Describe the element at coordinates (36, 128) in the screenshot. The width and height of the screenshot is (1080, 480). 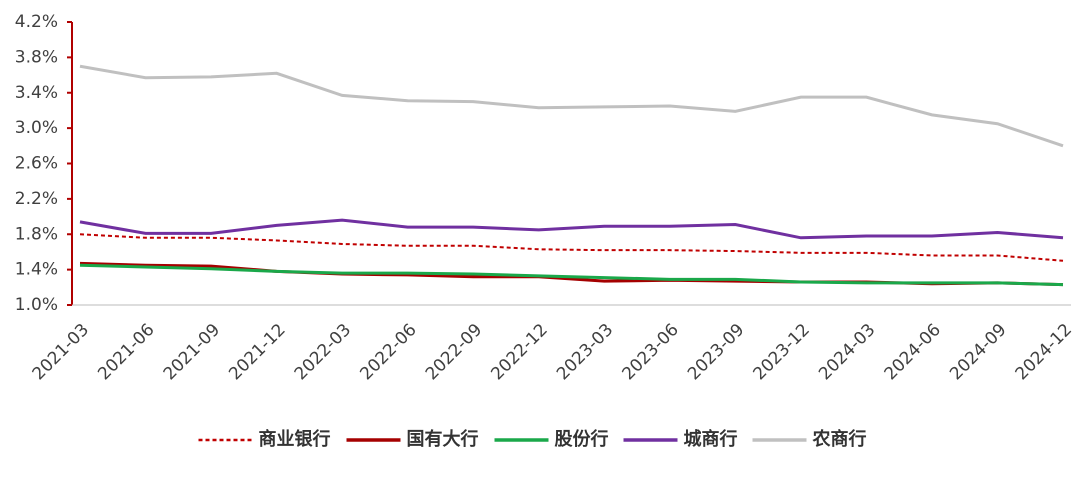
I see `y-tick-label: 3.0%` at that location.